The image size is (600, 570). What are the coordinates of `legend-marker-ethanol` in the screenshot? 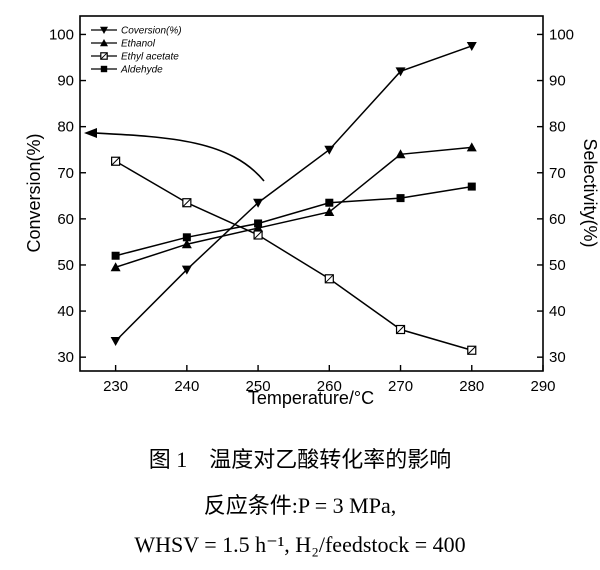 It's located at (104, 43).